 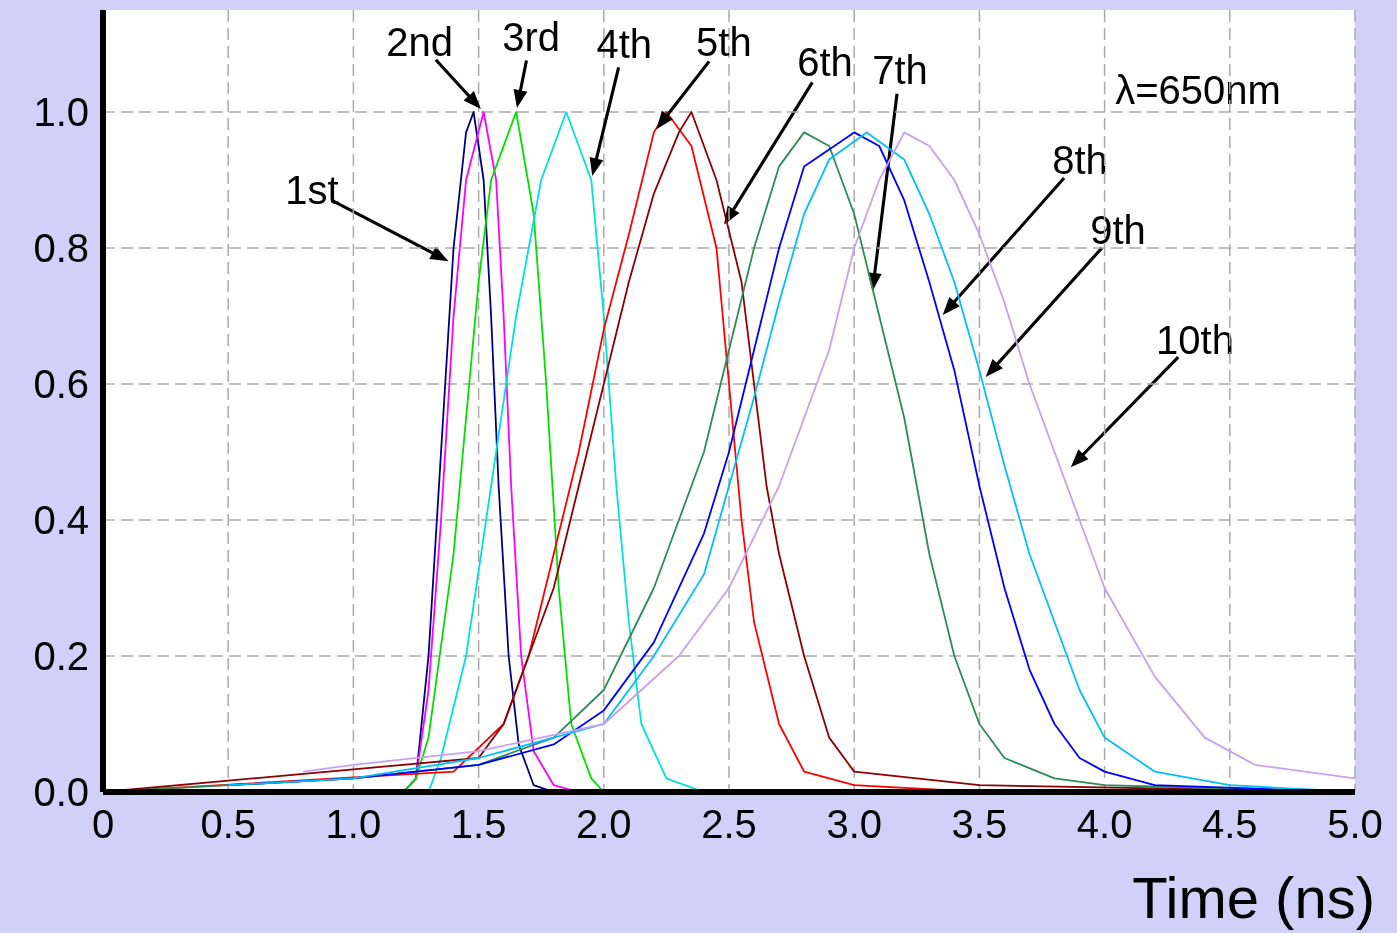 What do you see at coordinates (61, 384) in the screenshot?
I see `y-tick-label: 0.6` at bounding box center [61, 384].